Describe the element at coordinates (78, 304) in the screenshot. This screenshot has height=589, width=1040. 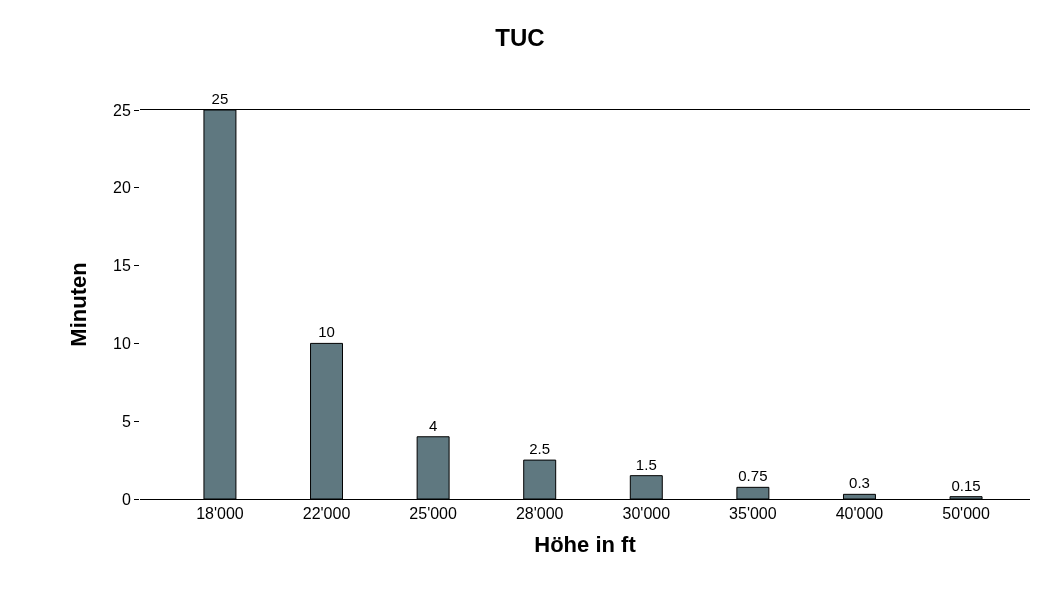
I see `y-axis-title: Minuten` at that location.